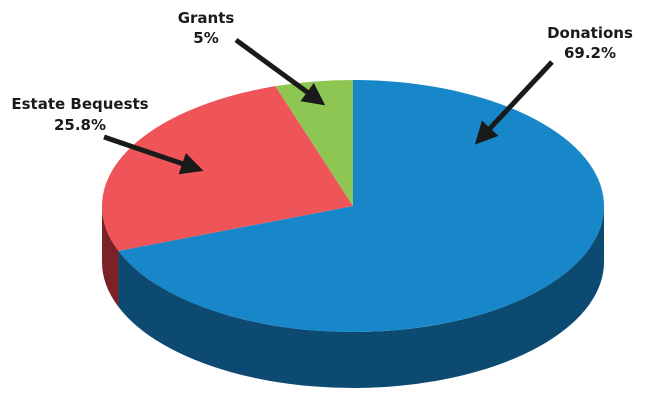  Describe the element at coordinates (79, 104) in the screenshot. I see `estate-bequests-label: Estate Bequests` at that location.